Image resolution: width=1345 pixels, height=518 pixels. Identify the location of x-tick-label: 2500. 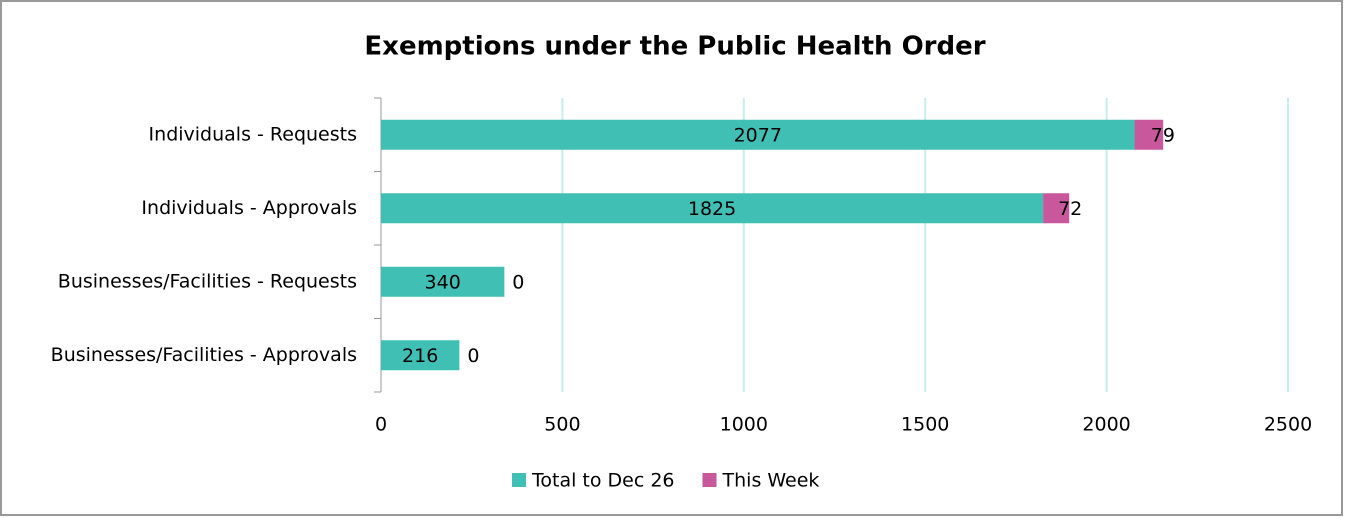
(1288, 425).